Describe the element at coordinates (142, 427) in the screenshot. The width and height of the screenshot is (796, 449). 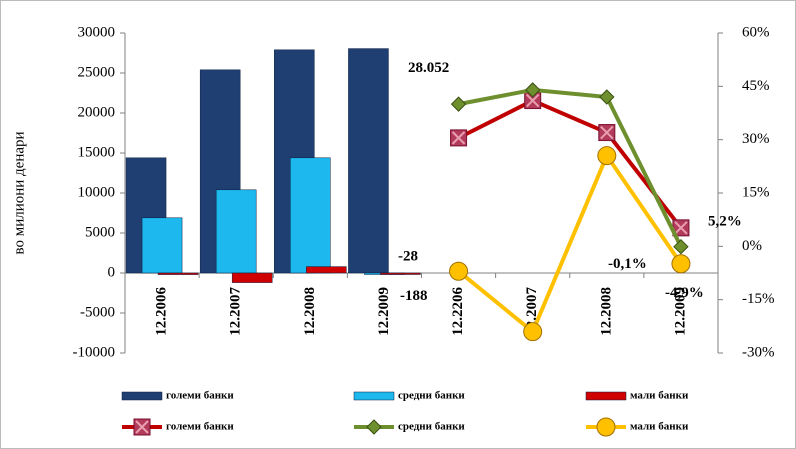
I see `legend-marker-cross` at that location.